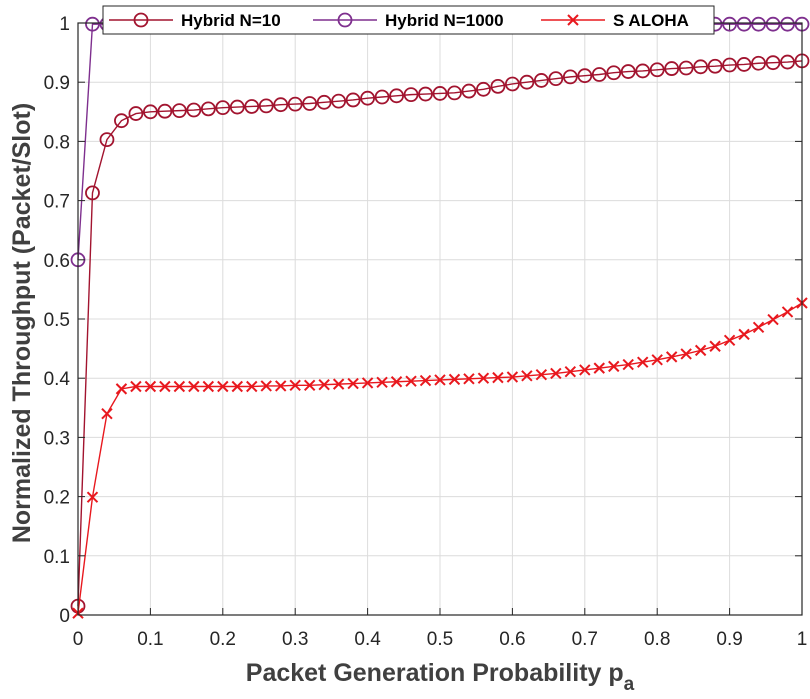 This screenshot has width=810, height=699. I want to click on y-tick-label: 0.5, so click(57, 320).